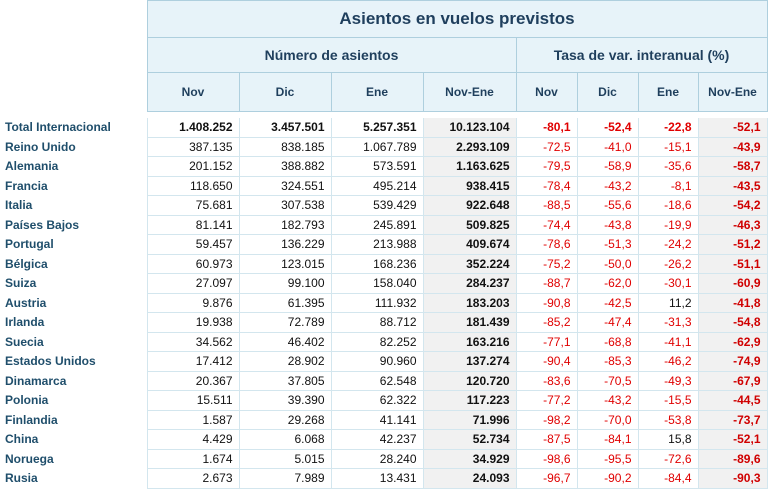 Image resolution: width=768 pixels, height=489 pixels. What do you see at coordinates (732, 186) in the screenshot?
I see `cell-rate-nov-ene: -43,5` at bounding box center [732, 186].